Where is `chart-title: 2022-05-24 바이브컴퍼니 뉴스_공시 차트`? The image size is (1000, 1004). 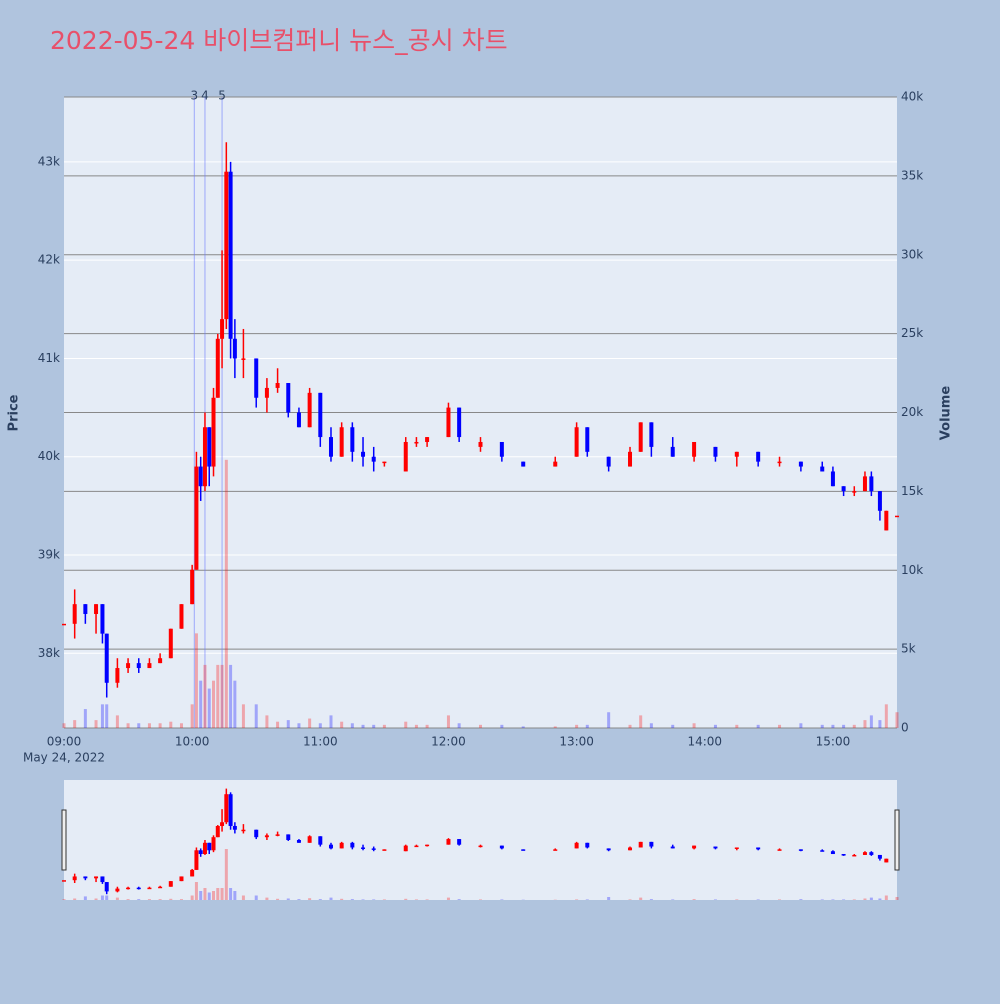
chart-title: 2022-05-24 바이브컴퍼니 뉴스_공시 차트 is located at coordinates (279, 40).